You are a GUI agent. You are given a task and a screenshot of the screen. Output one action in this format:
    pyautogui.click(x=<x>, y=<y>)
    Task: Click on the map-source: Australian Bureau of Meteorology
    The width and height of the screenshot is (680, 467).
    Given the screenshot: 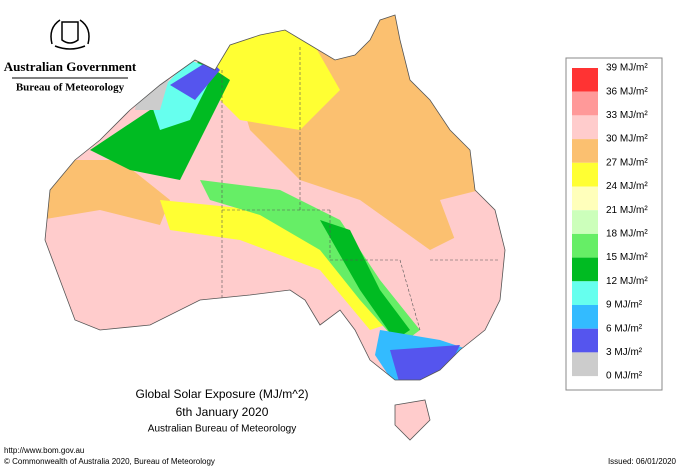 What is the action you would take?
    pyautogui.click(x=222, y=429)
    